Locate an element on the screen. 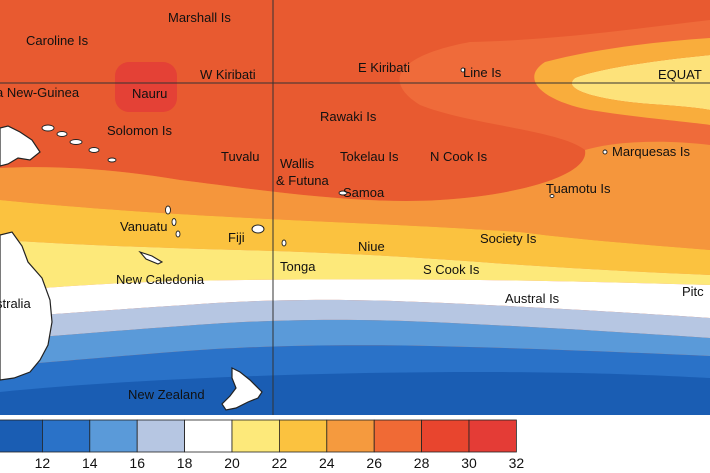 The height and width of the screenshot is (473, 710). legend-tick-label: 16 is located at coordinates (137, 463).